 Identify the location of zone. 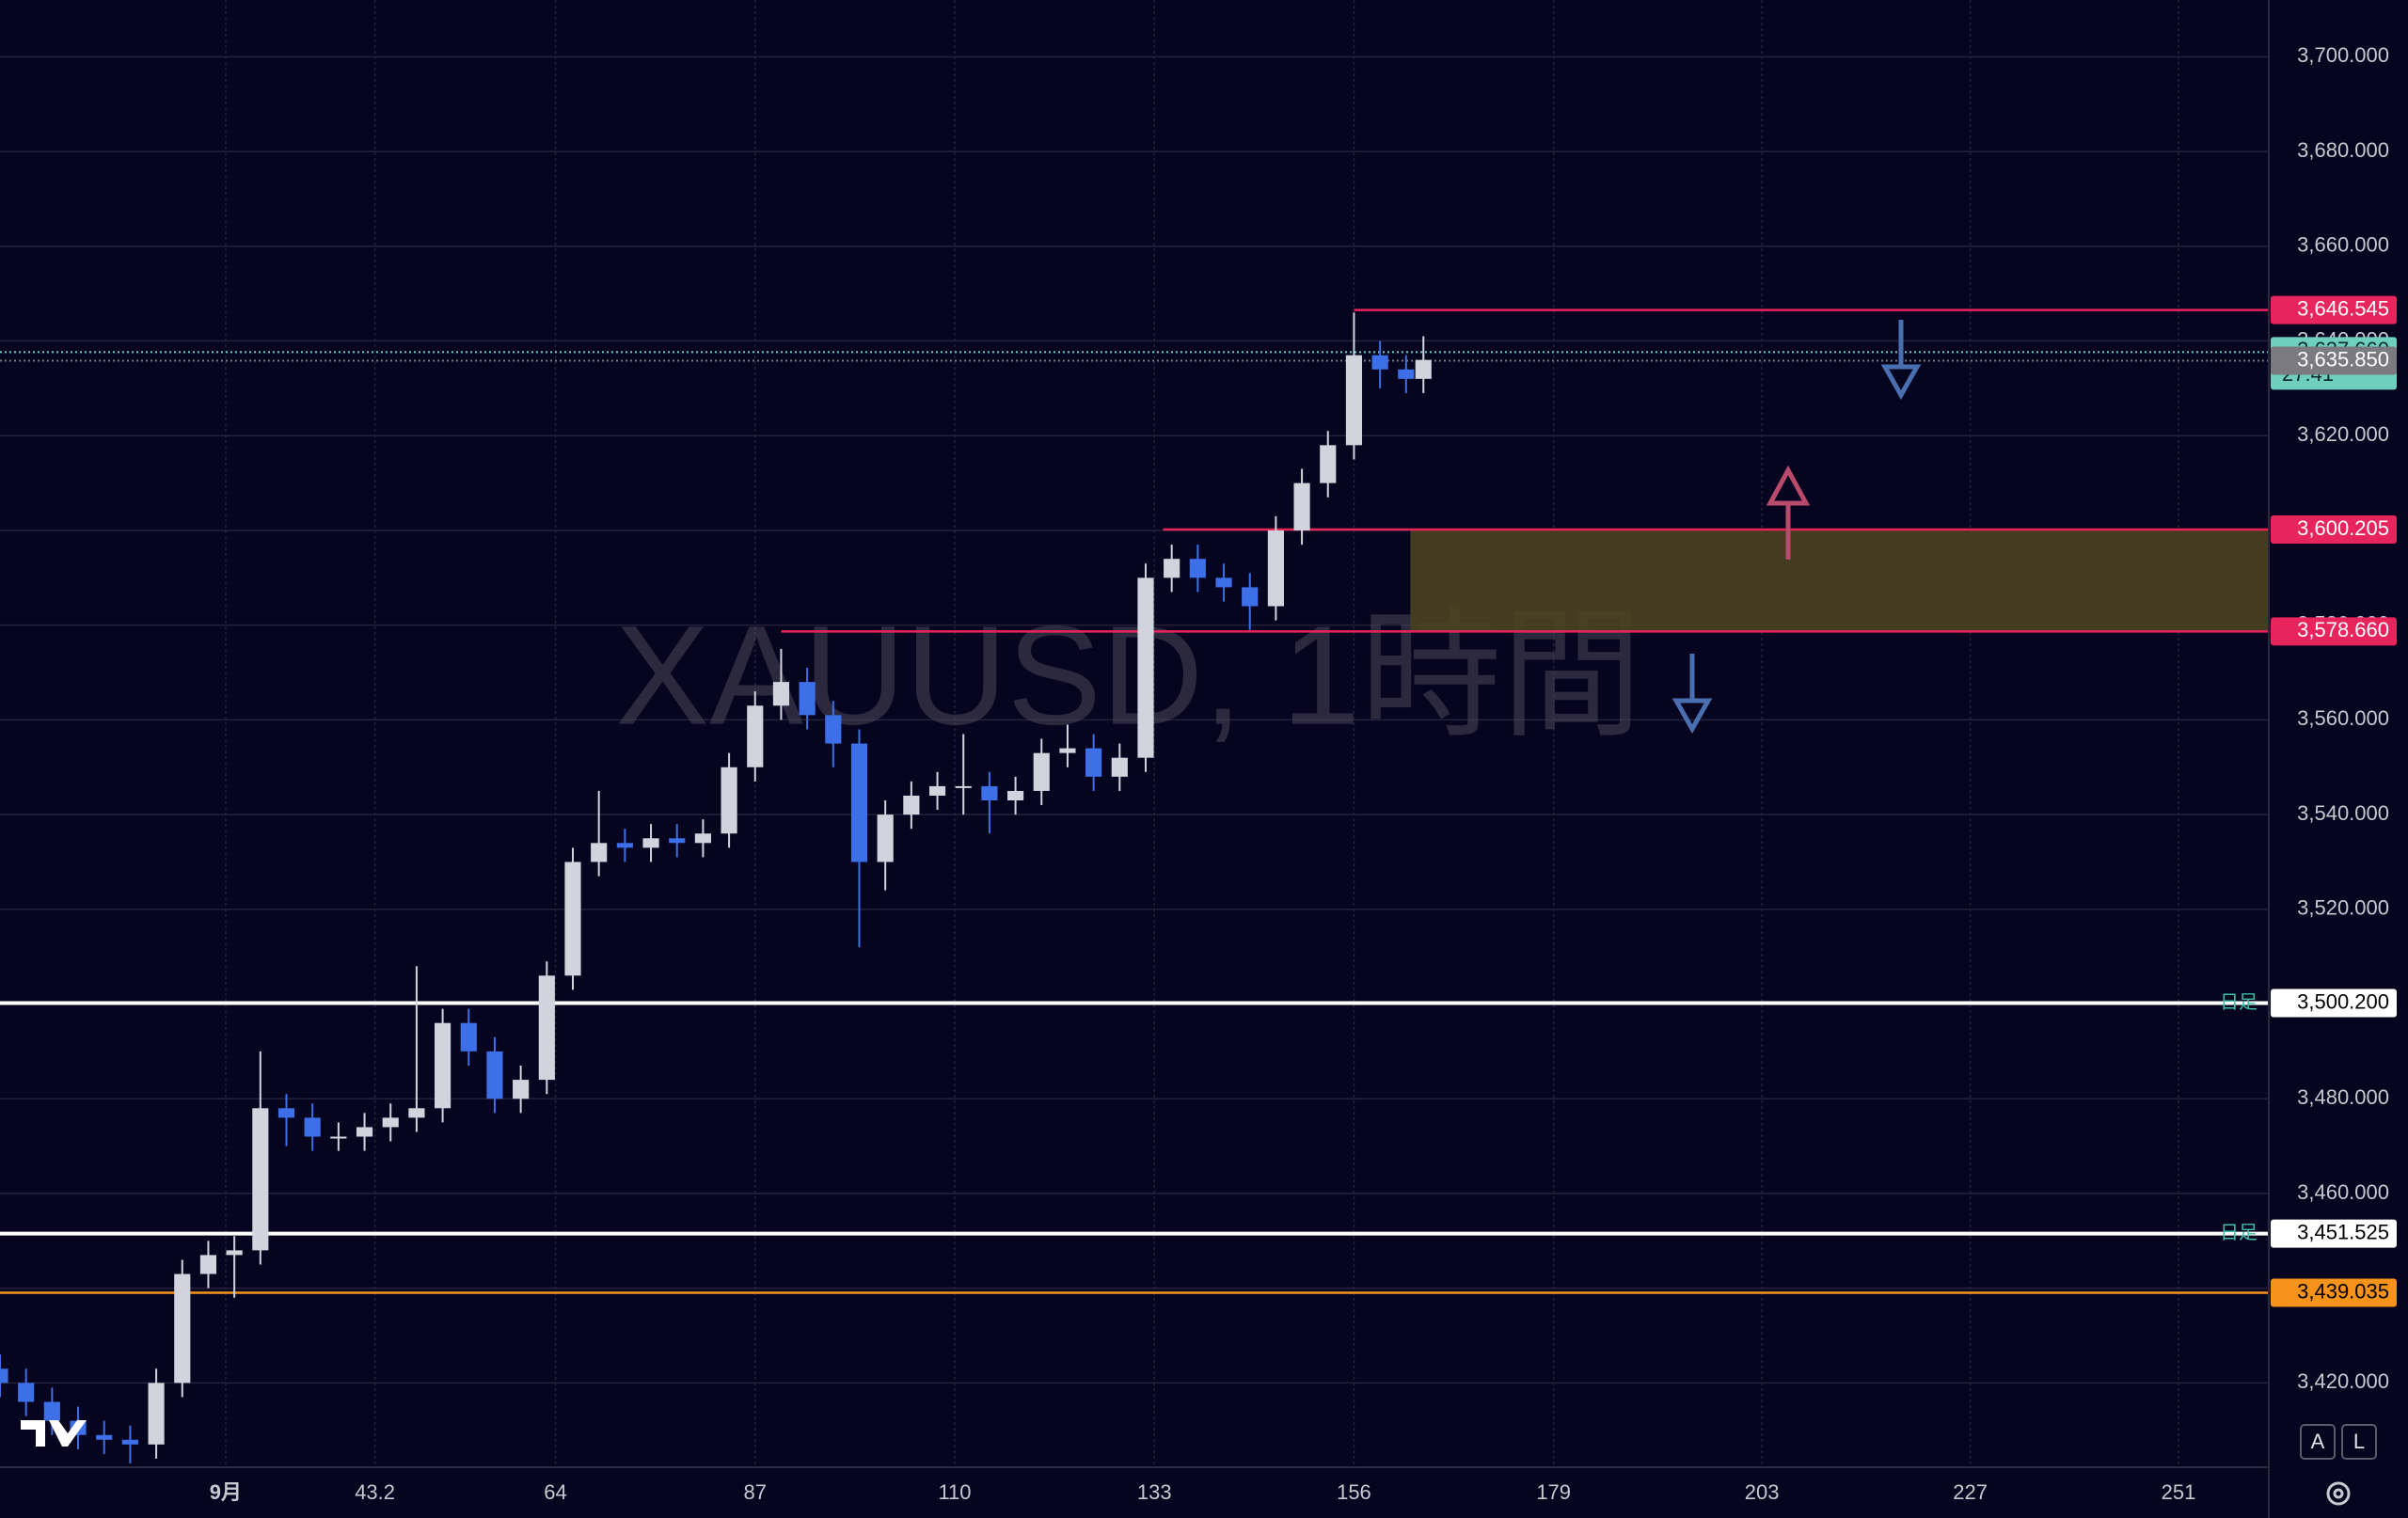
(1840, 580).